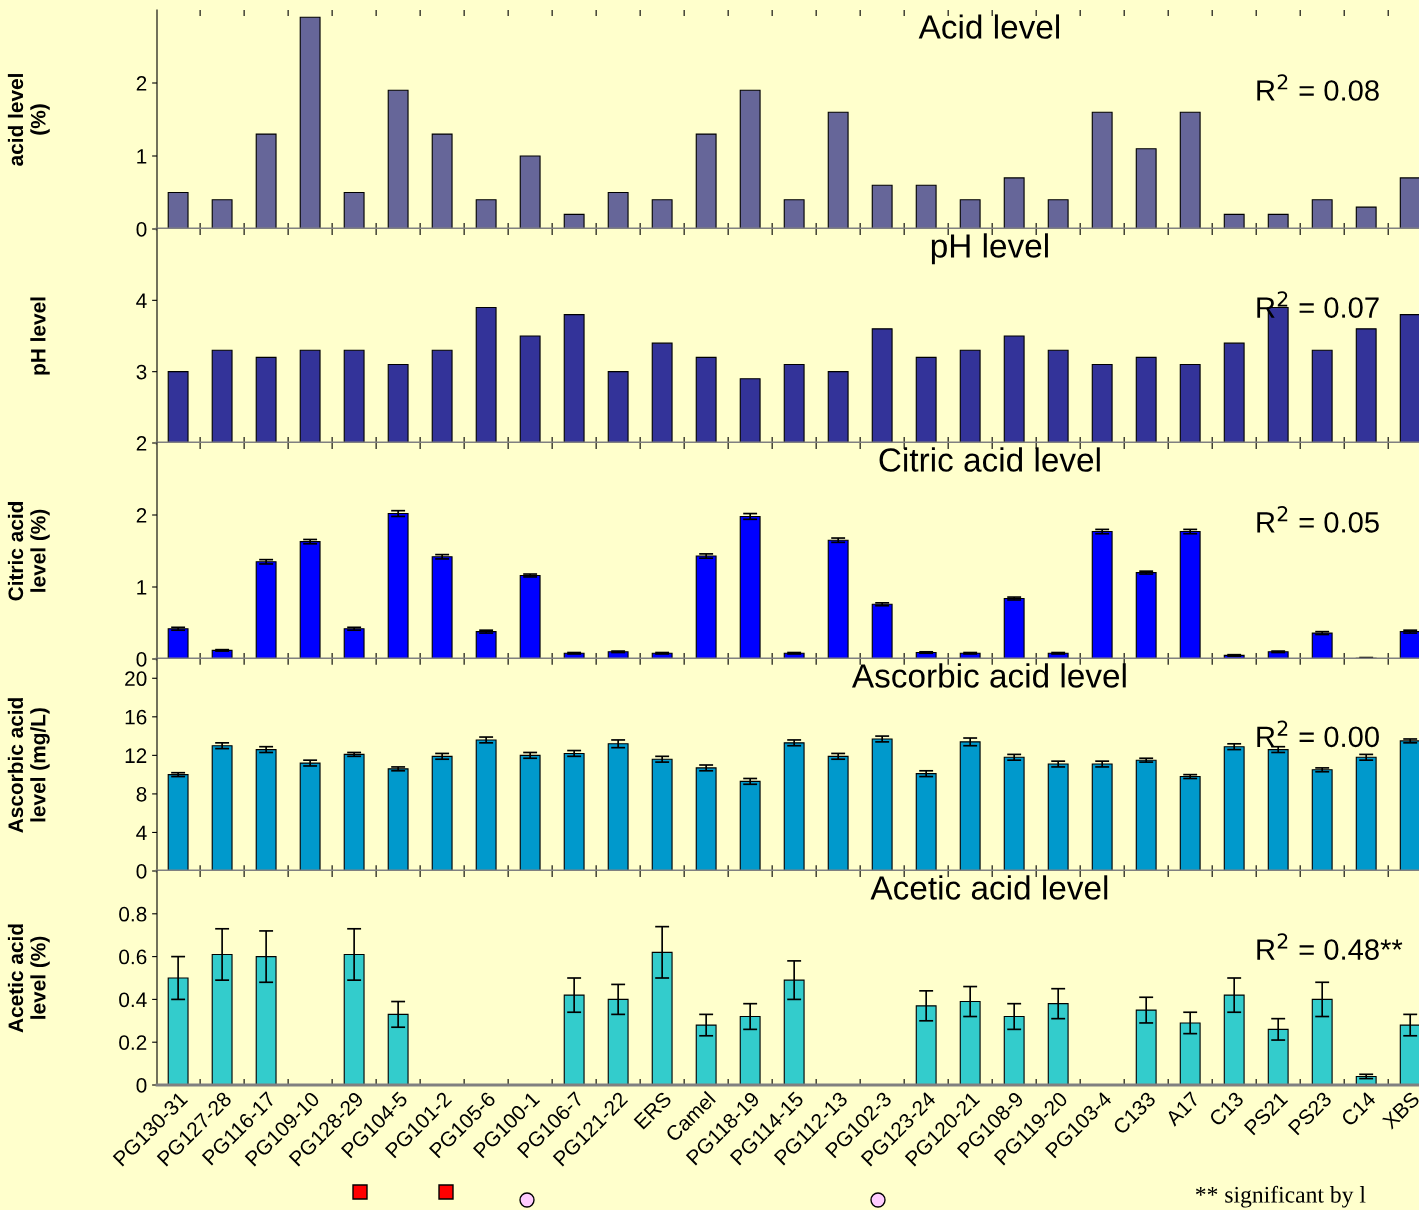 This screenshot has width=1419, height=1210. Describe the element at coordinates (28, 551) in the screenshot. I see `y-axis-title: Citric acid level (%)` at that location.